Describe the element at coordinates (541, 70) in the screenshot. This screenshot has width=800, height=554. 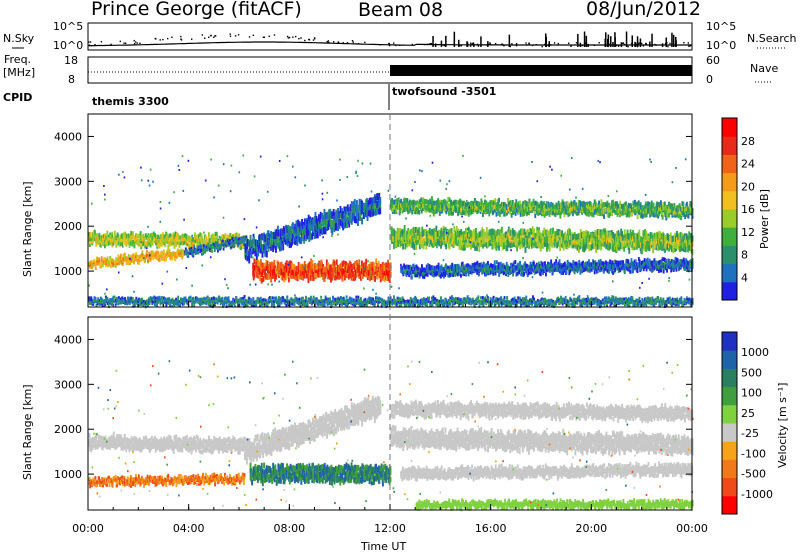
I see `nave-band` at that location.